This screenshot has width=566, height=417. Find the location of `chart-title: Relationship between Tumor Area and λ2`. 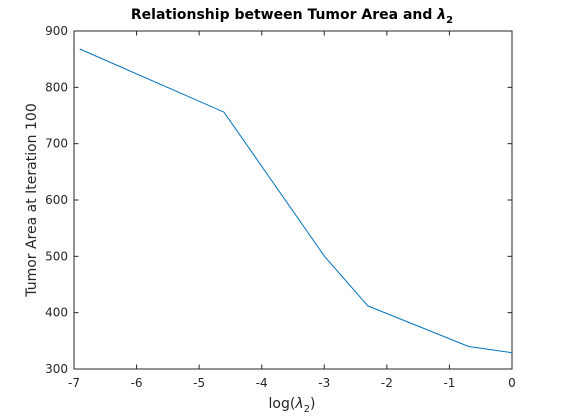

chart-title: Relationship between Tumor Area and λ2 is located at coordinates (292, 16).